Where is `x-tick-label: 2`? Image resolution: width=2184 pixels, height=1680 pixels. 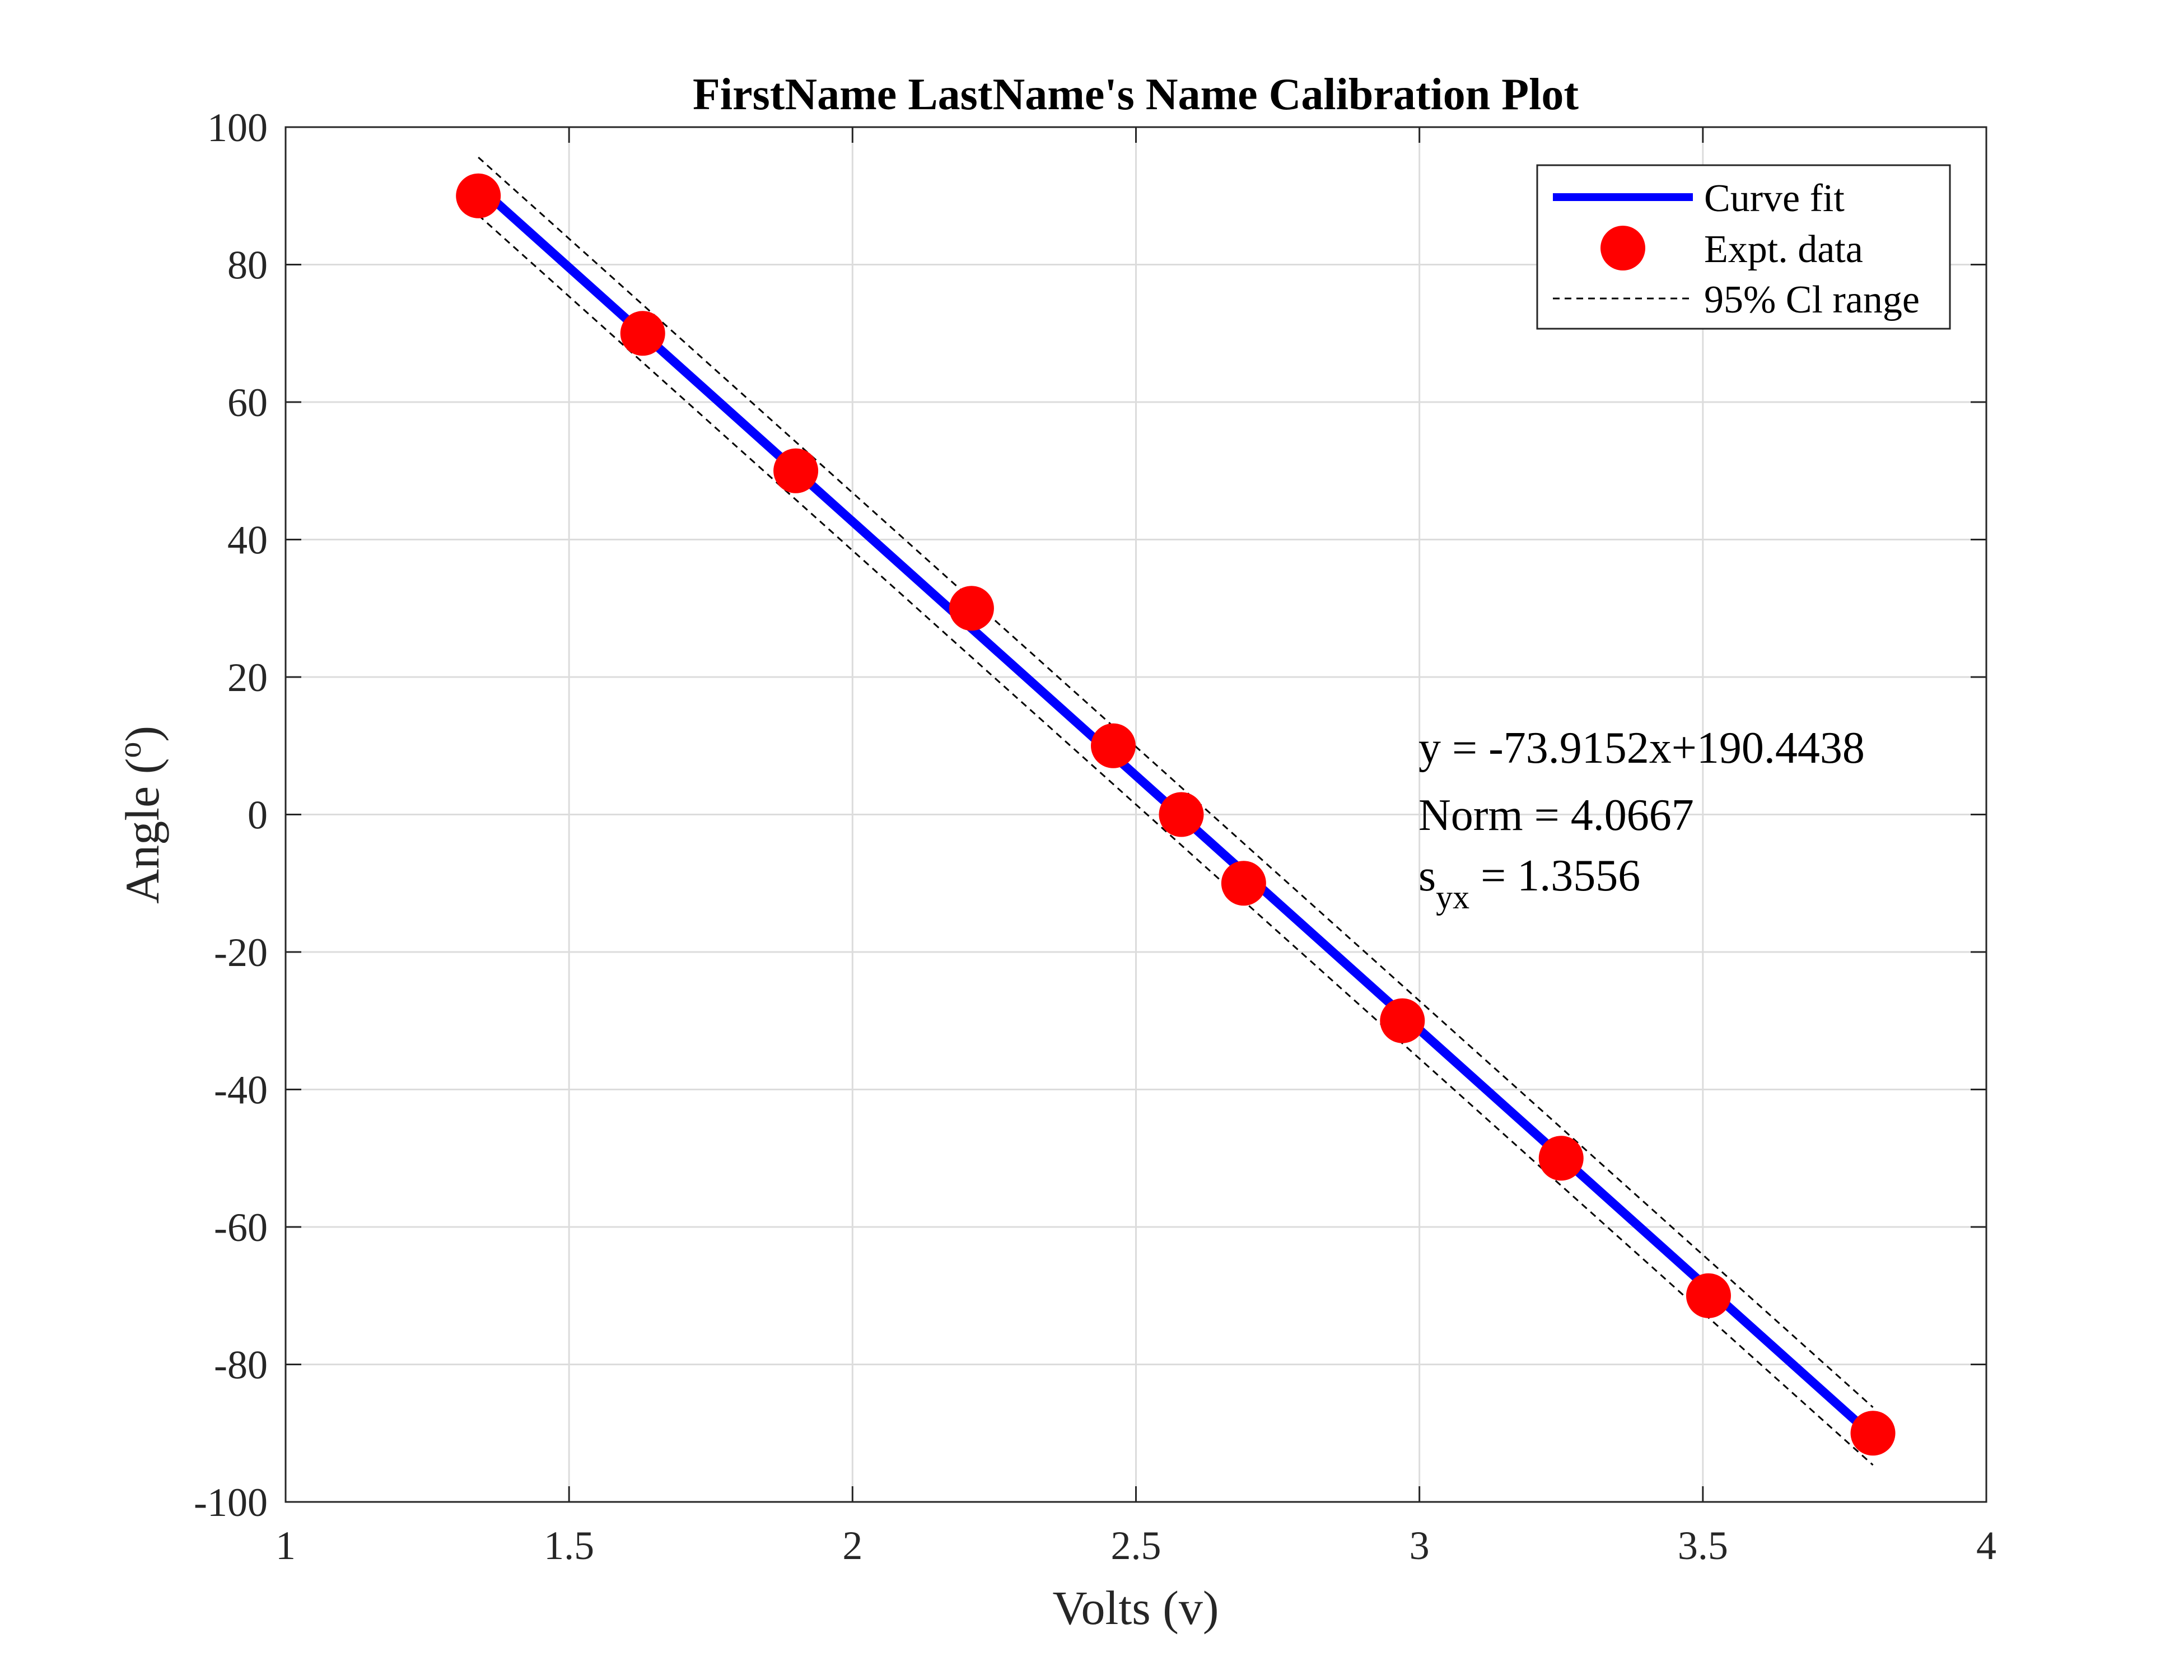
x-tick-label: 2 is located at coordinates (852, 1546).